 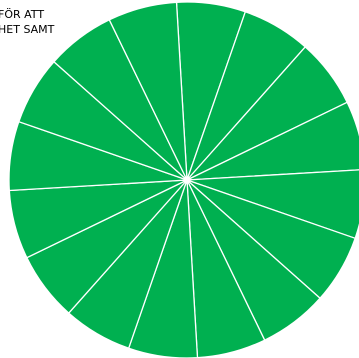 I want to click on caption-text: FÖR ATT HET SAMT, so click(x=27, y=22).